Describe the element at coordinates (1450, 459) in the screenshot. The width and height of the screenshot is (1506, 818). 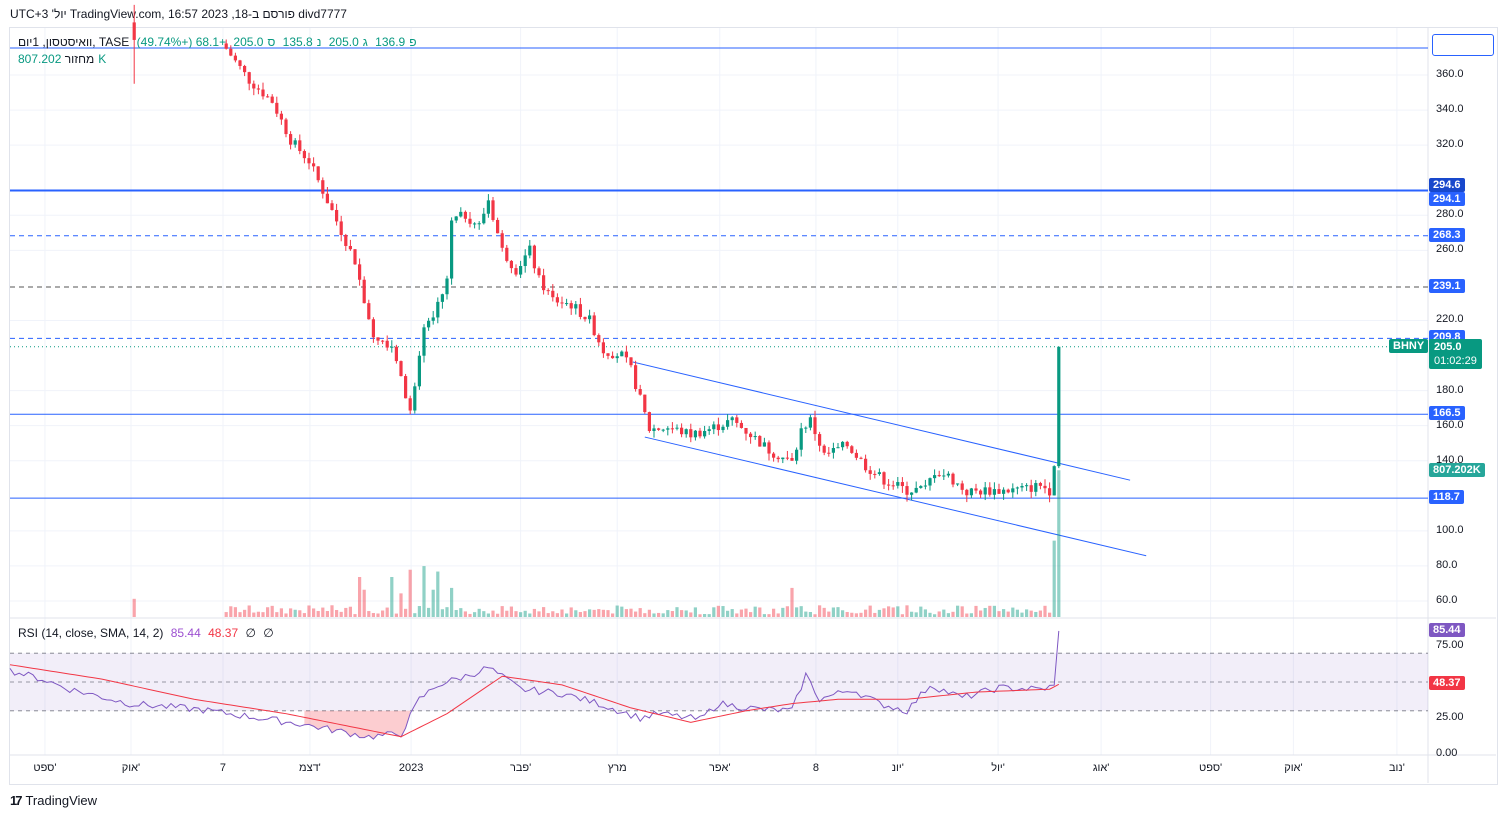
I see `price-tick: 140.0` at that location.